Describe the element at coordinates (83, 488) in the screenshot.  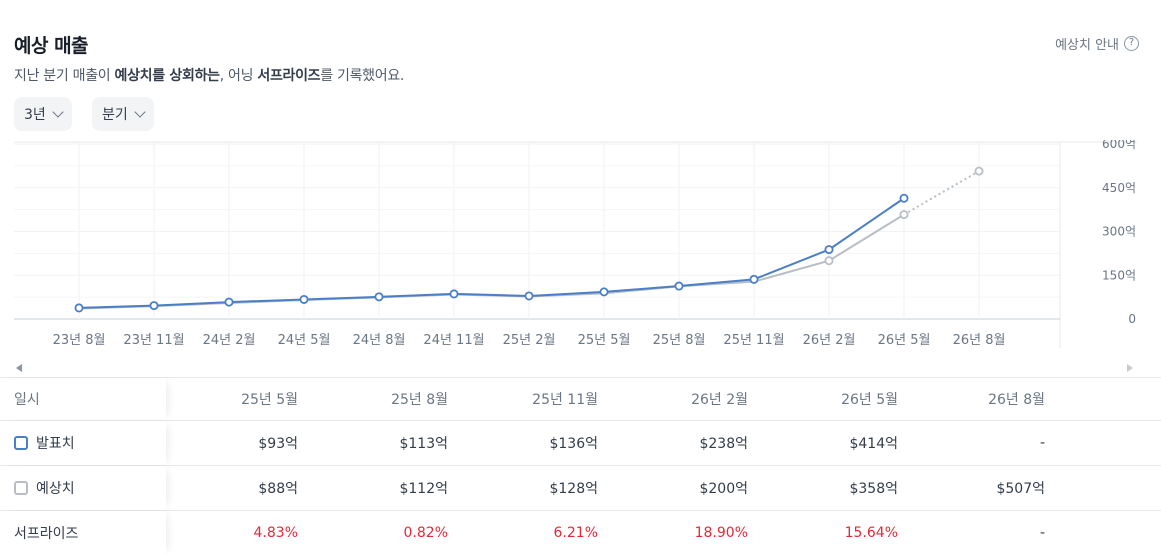
I see `estimate-toggle: 예상치` at that location.